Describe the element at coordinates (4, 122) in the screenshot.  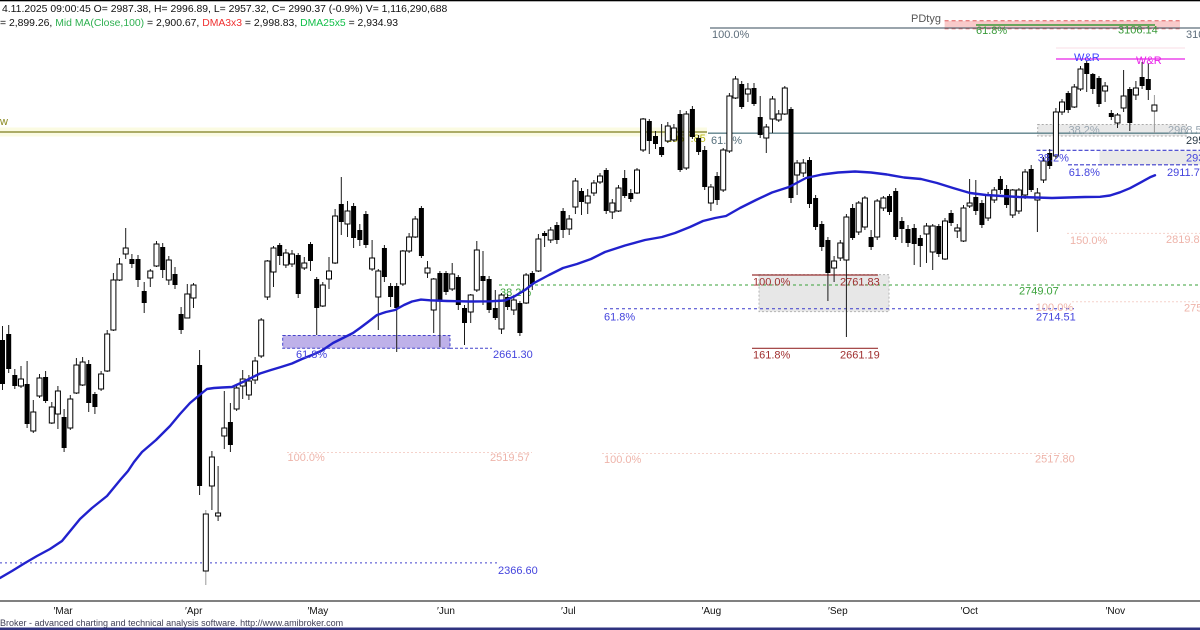
I see `svg-text: w` at that location.